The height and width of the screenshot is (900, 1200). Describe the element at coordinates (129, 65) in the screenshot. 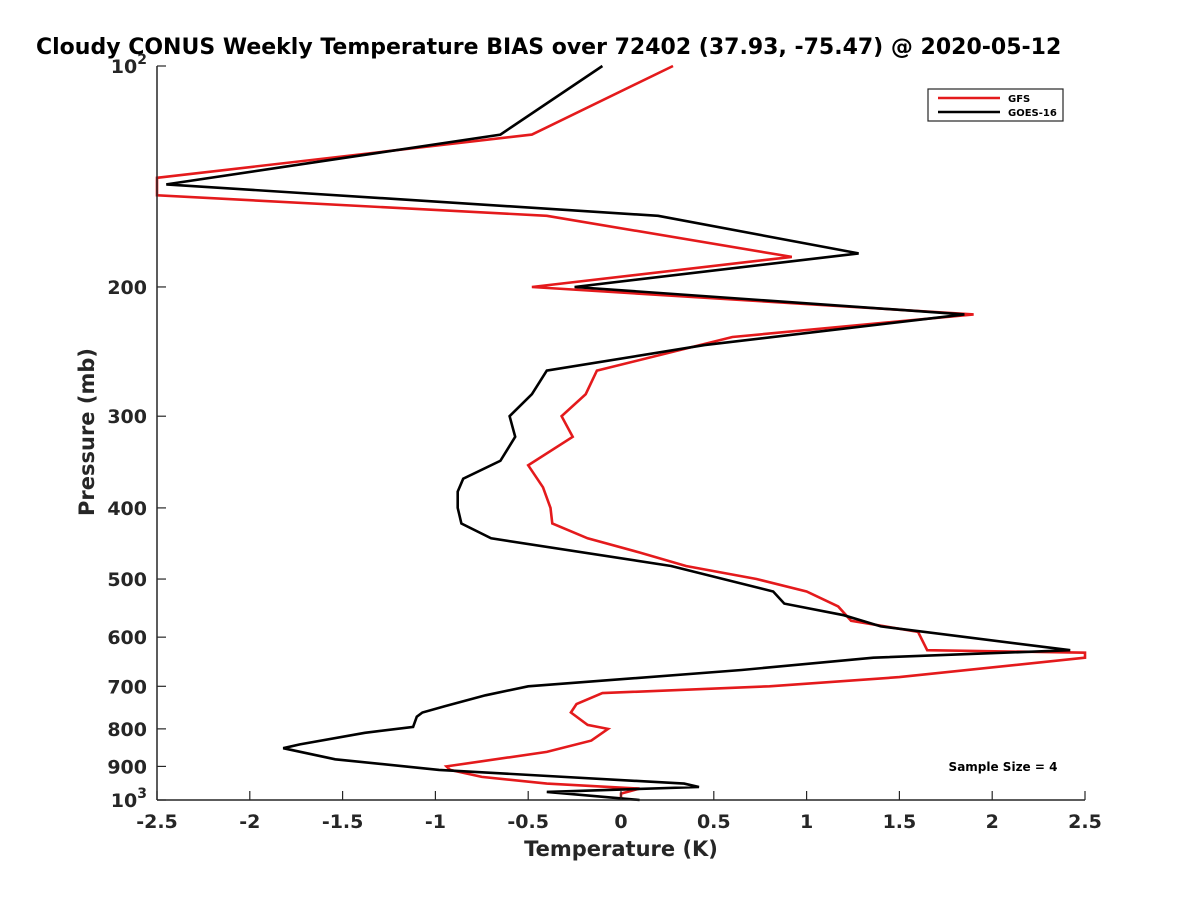

I see `y-tick-label: 10²` at that location.